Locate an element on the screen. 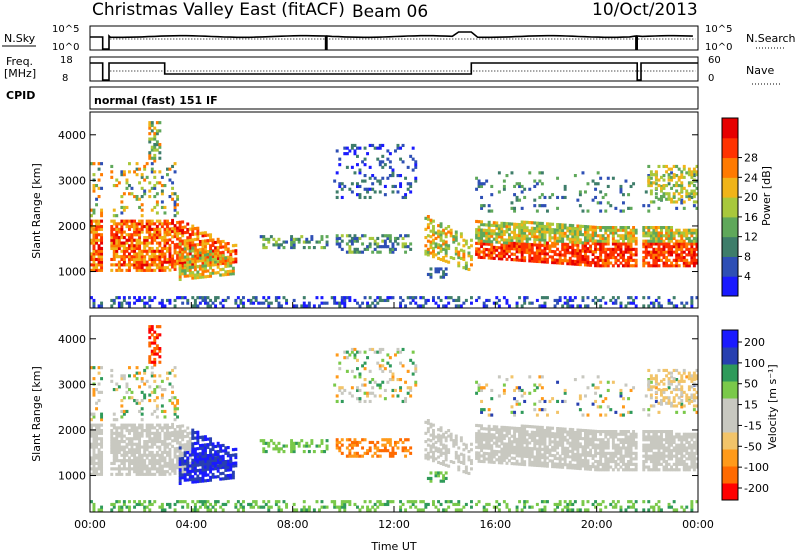  x-tick-label: 08:00 is located at coordinates (293, 524).